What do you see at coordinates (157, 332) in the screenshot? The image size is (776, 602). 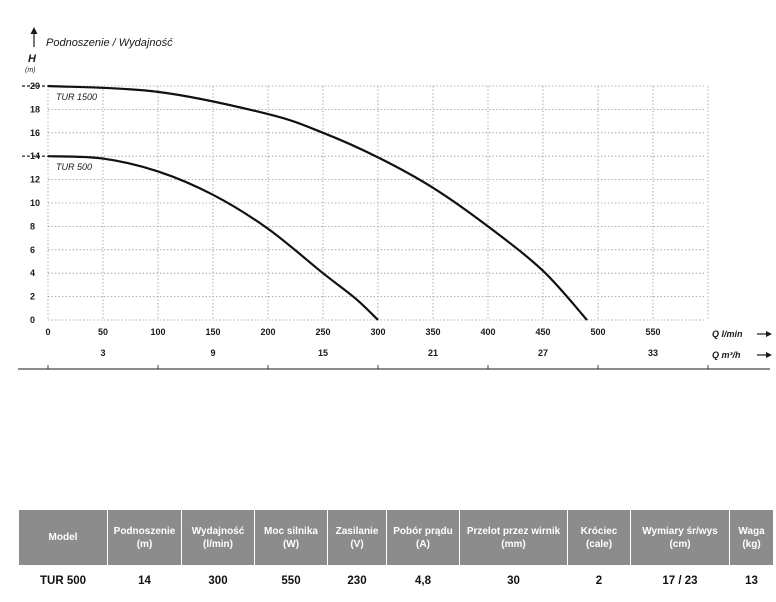 I see `x-tick-label: 100` at bounding box center [157, 332].